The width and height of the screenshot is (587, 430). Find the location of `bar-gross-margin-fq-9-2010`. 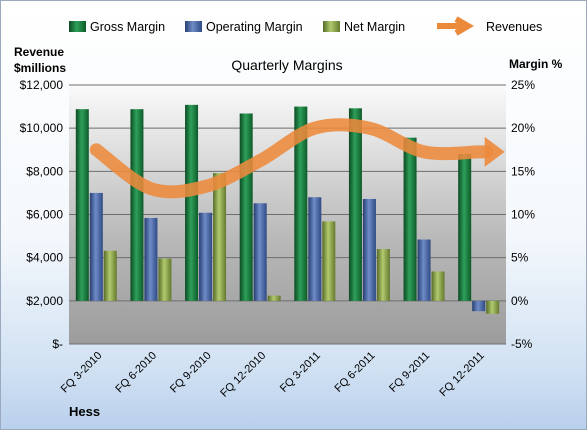

bar-gross-margin-fq-9-2010 is located at coordinates (192, 202).